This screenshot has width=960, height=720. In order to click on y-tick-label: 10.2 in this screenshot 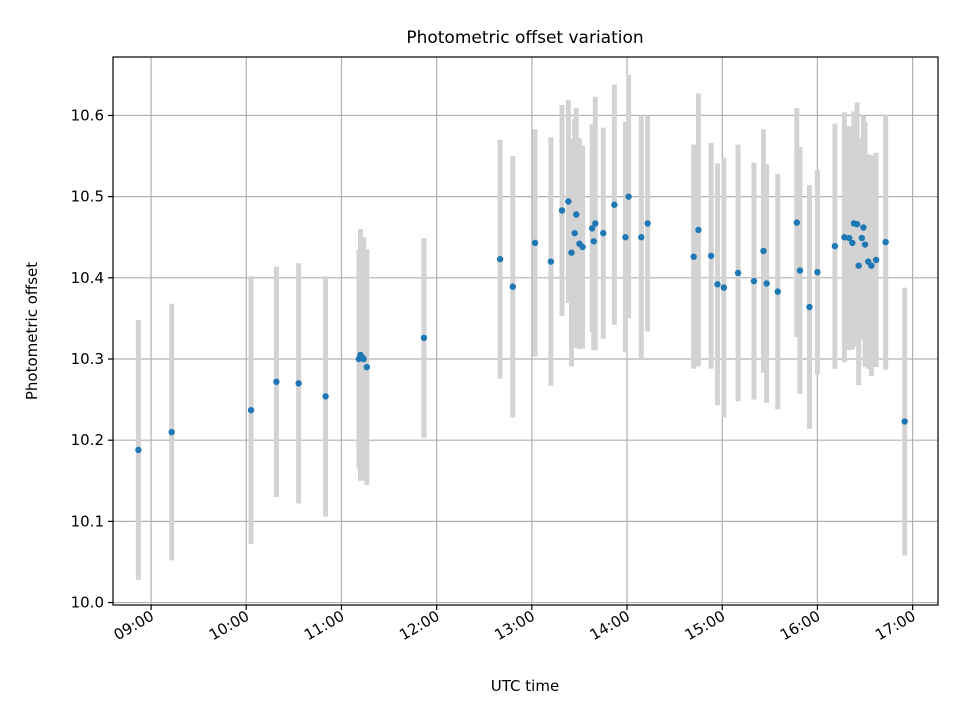, I will do `click(87, 440)`.